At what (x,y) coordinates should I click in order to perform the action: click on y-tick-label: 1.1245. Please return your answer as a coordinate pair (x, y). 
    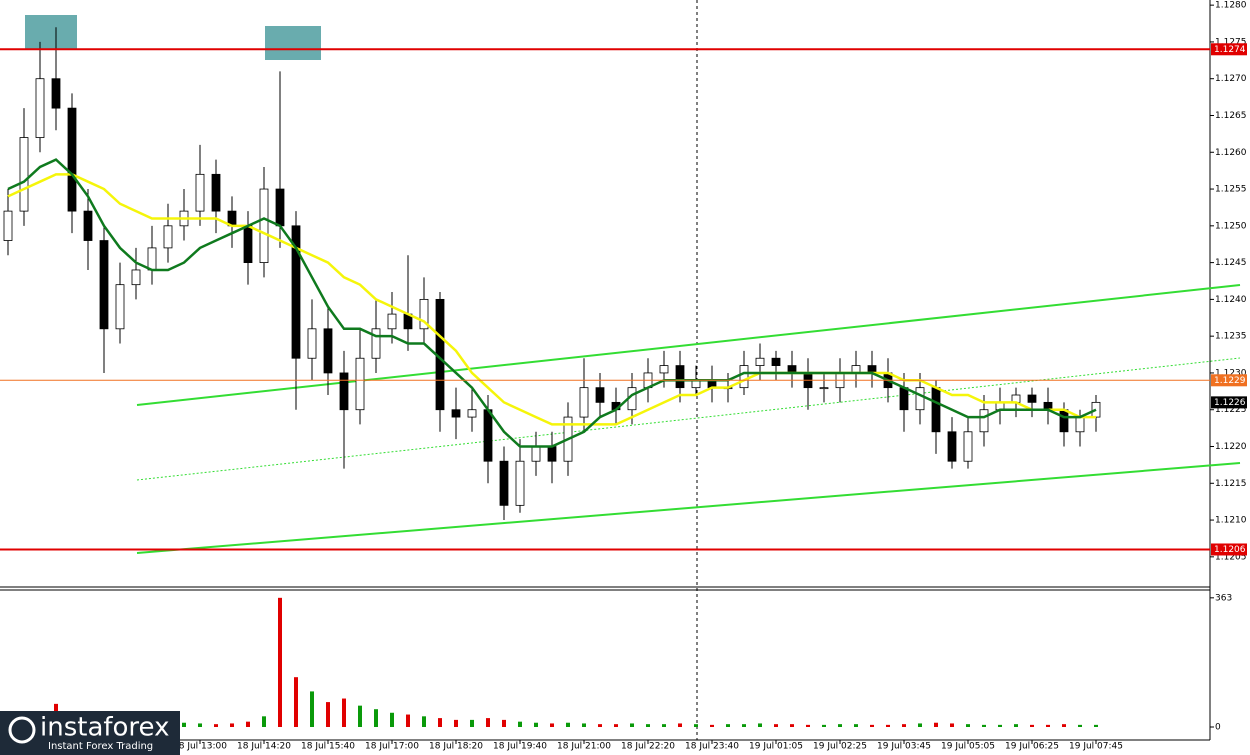
    Looking at the image, I should click on (1231, 263).